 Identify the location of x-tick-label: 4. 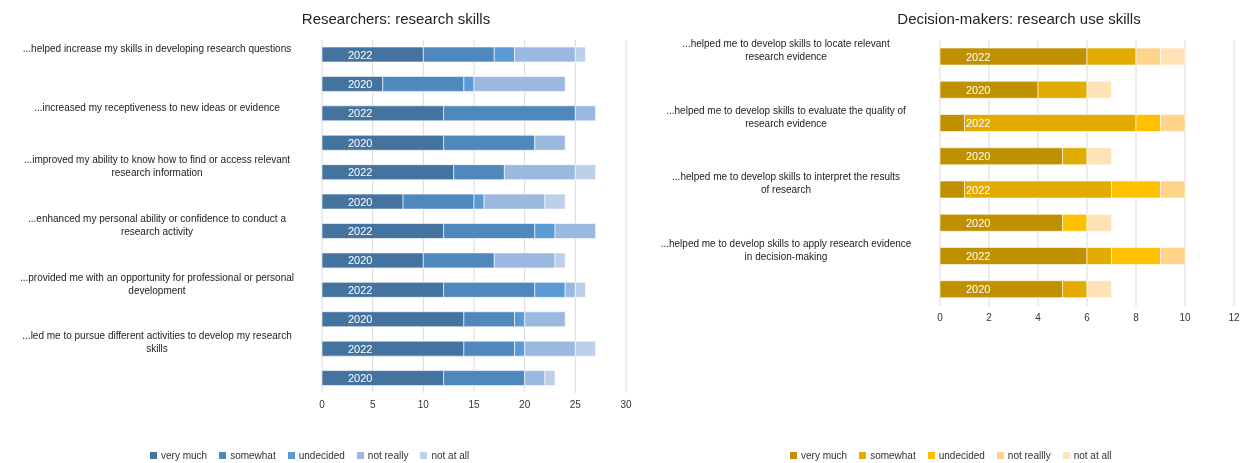
(1038, 318).